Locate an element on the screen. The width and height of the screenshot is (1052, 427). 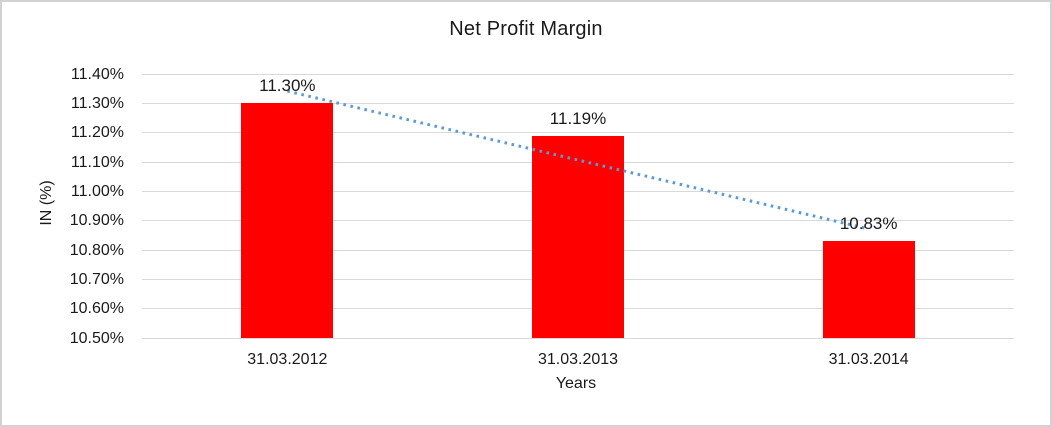
y-axis-tick-label: 10.60% is located at coordinates (96, 309).